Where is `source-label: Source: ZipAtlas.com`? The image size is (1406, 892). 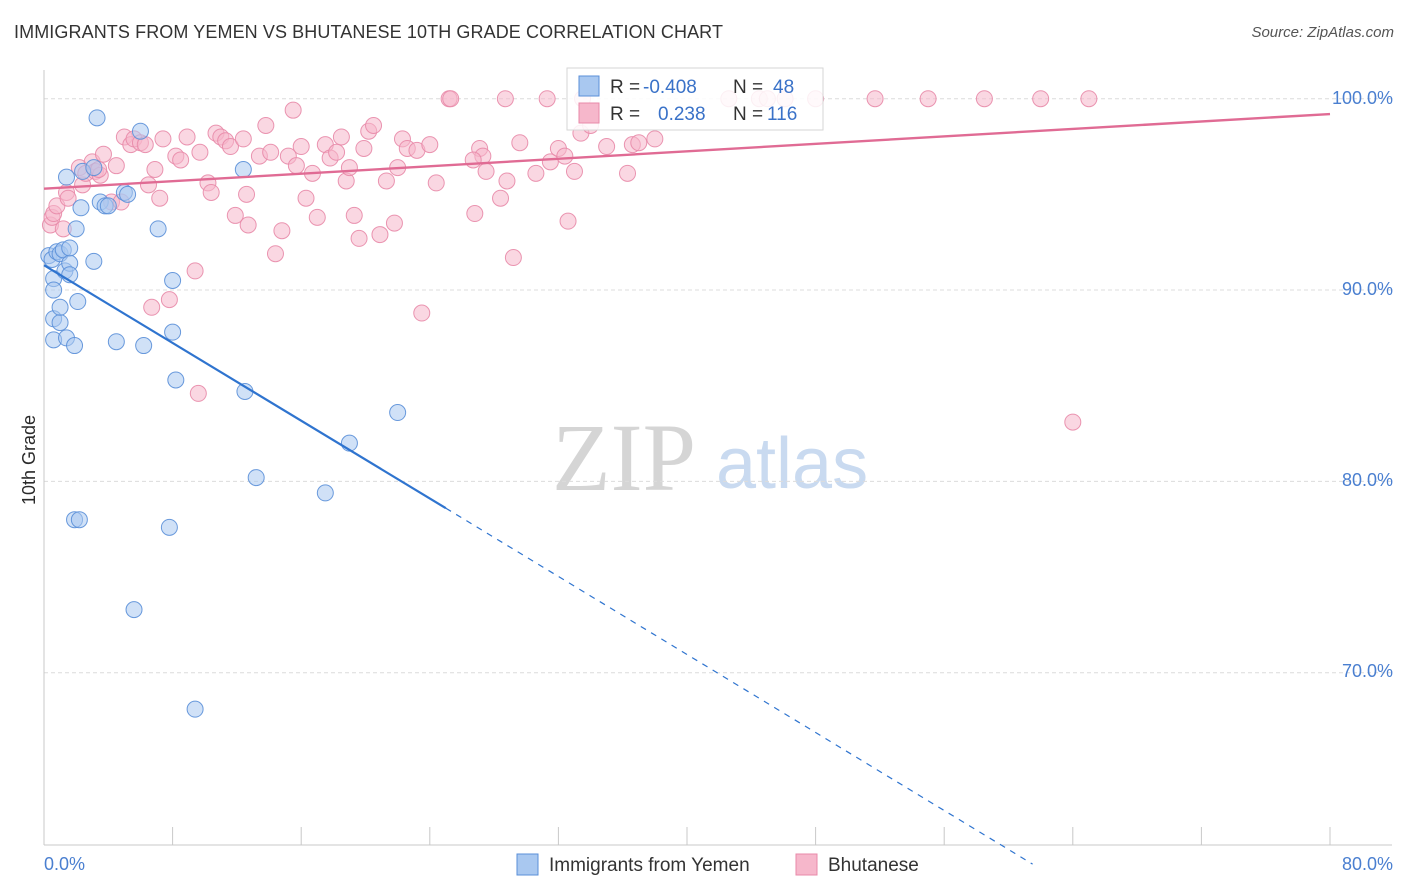
source-label: Source: ZipAtlas.com is located at coordinates (1322, 32).